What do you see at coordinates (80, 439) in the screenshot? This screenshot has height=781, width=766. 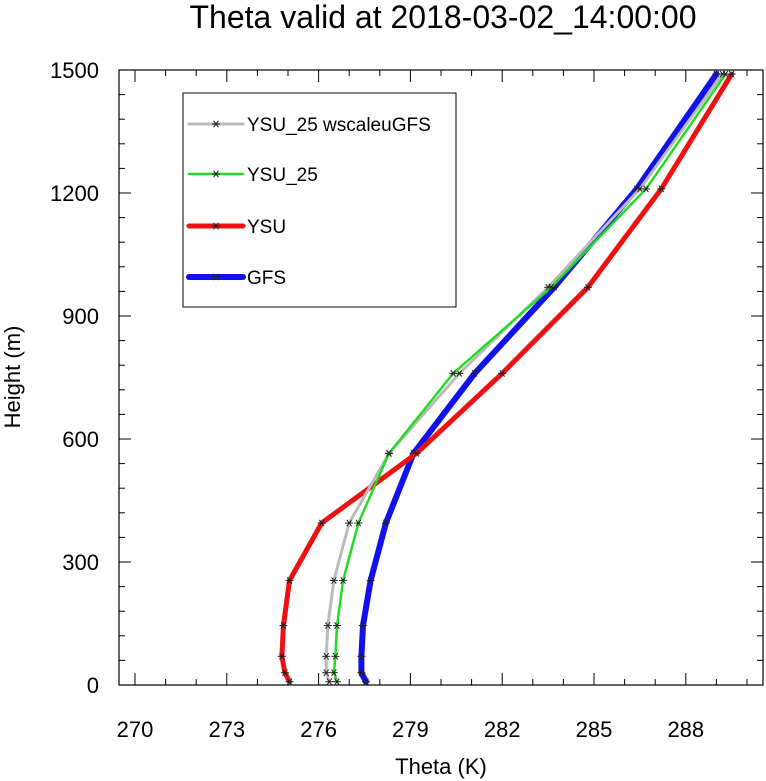 I see `y-tick-label: 600` at bounding box center [80, 439].